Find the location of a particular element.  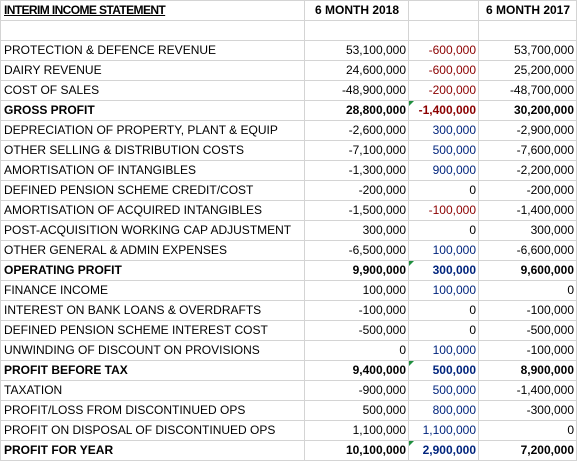

value-2018-cell: 24,600,000 is located at coordinates (356, 70).